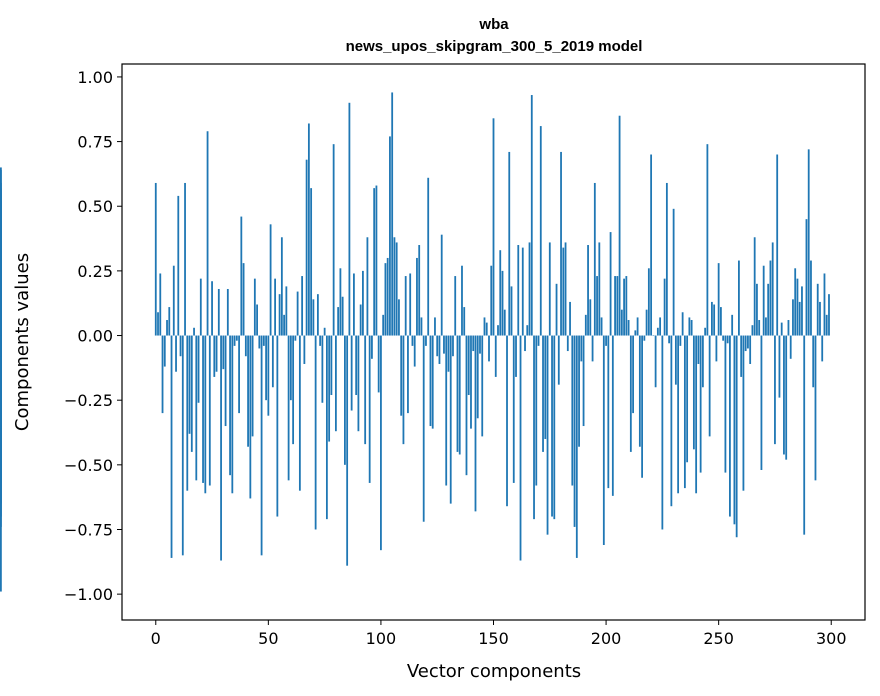 This screenshot has height=696, width=880. What do you see at coordinates (268, 638) in the screenshot?
I see `x-tick-label: 50` at bounding box center [268, 638].